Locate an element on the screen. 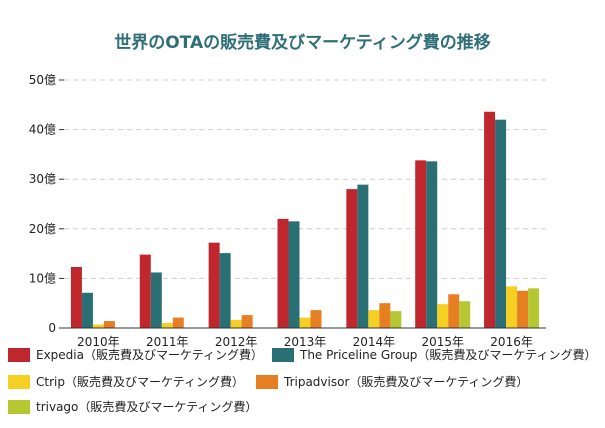 The height and width of the screenshot is (428, 605). legend-item-tripadvisor: Tripadvisor（販売費及びマーケティング費） is located at coordinates (392, 381).